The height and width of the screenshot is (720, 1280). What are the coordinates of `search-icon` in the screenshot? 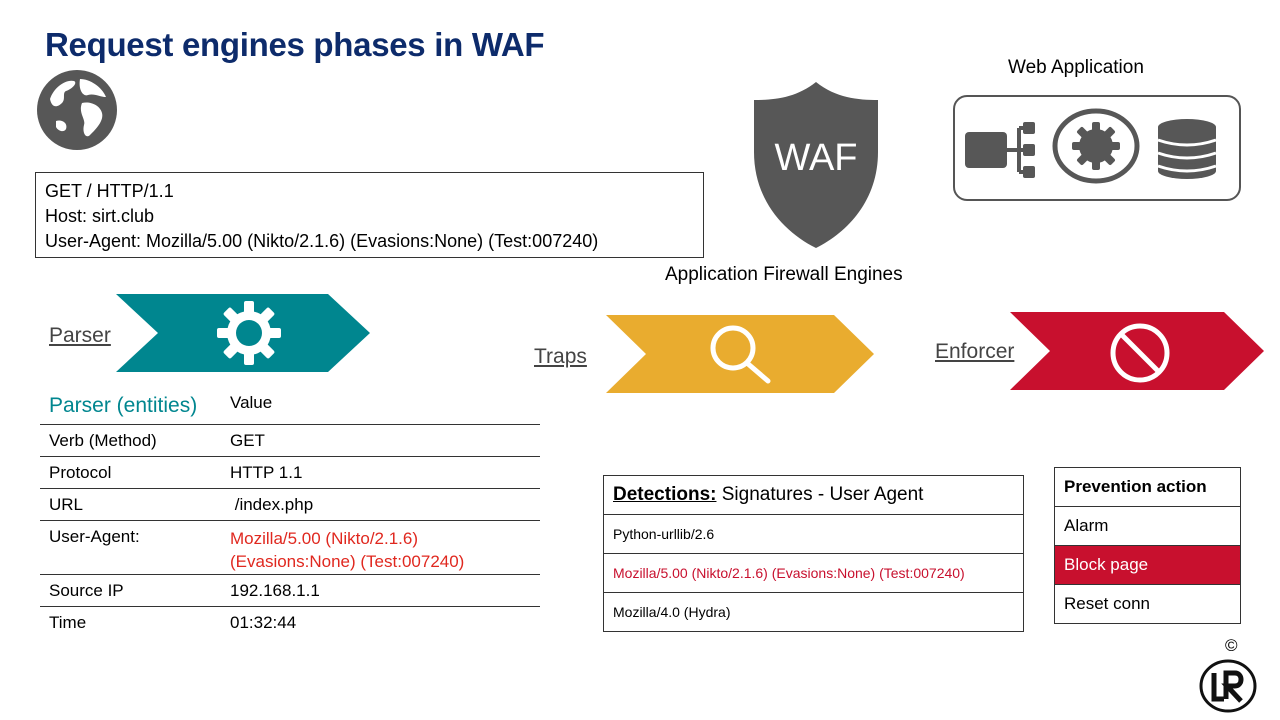 It's located at (740, 354).